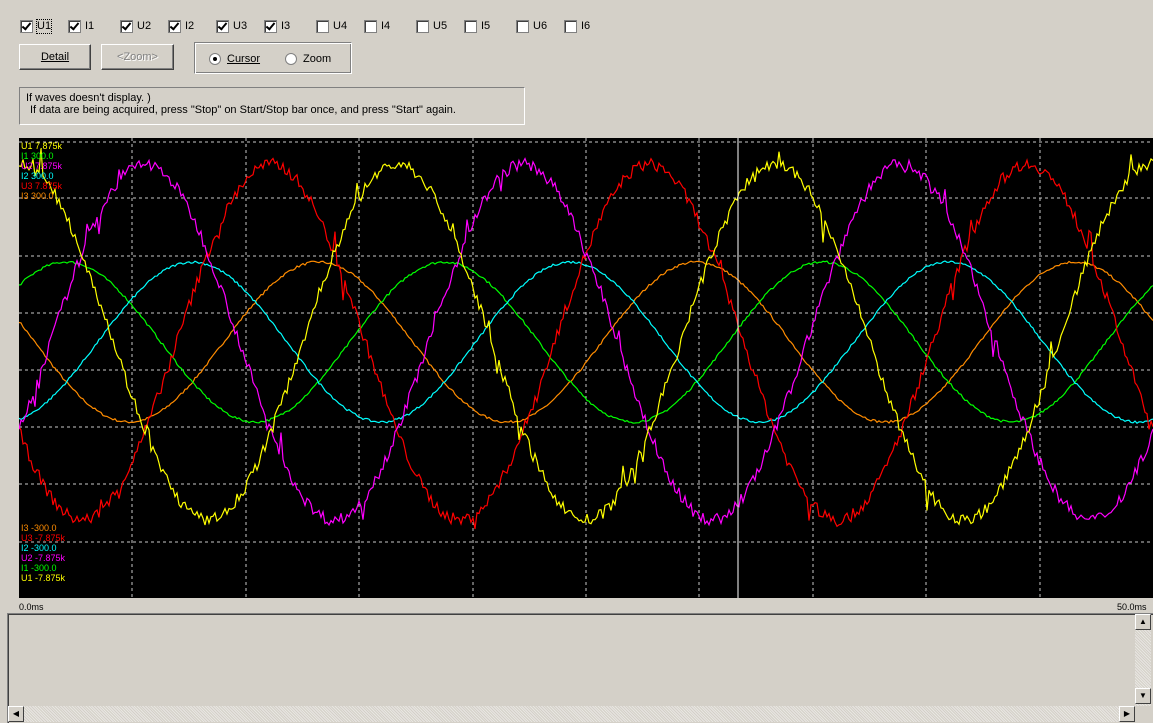 Image resolution: width=1153 pixels, height=723 pixels. I want to click on horizontal-scrollbar, so click(571, 714).